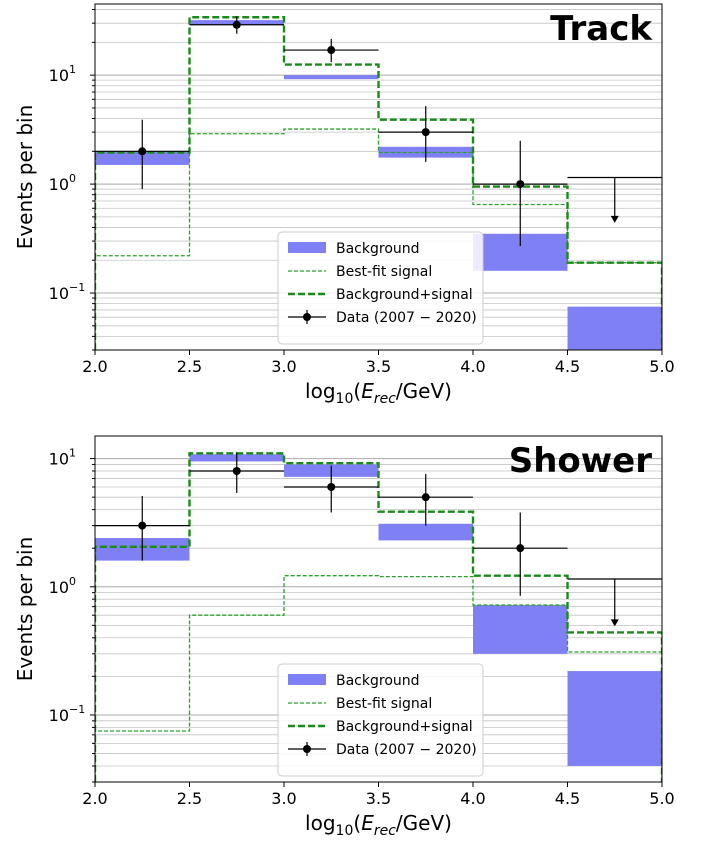 The image size is (705, 843). I want to click on panel-title: Shower, so click(581, 461).